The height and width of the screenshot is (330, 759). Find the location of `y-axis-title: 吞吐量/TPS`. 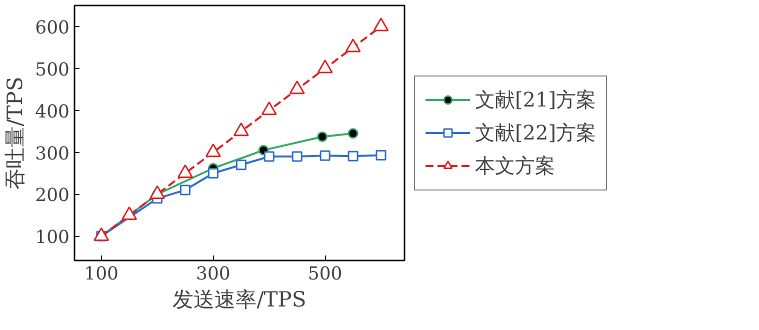

y-axis-title: 吞吐量/TPS is located at coordinates (15, 133).